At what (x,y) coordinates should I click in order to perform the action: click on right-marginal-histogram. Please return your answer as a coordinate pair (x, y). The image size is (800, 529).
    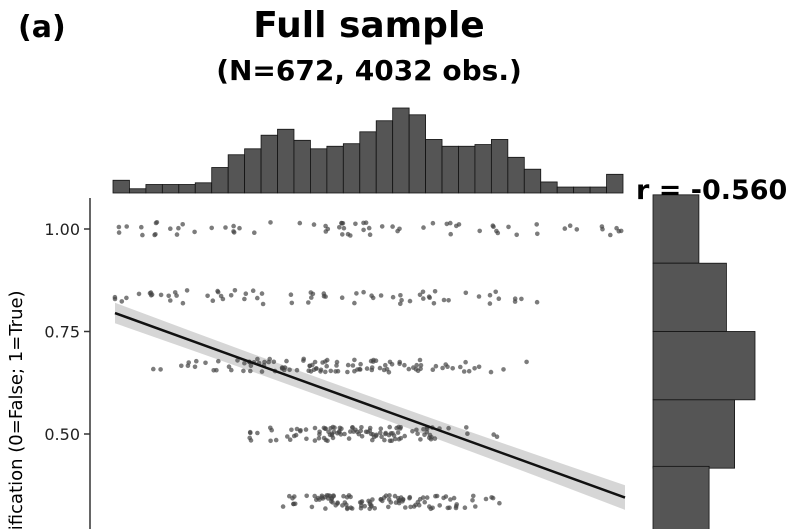
    Looking at the image, I should click on (704, 361).